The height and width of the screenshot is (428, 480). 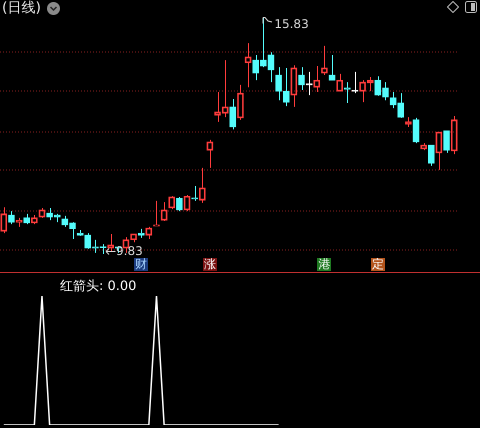 I want to click on chart-title: (日线), so click(x=21, y=8).